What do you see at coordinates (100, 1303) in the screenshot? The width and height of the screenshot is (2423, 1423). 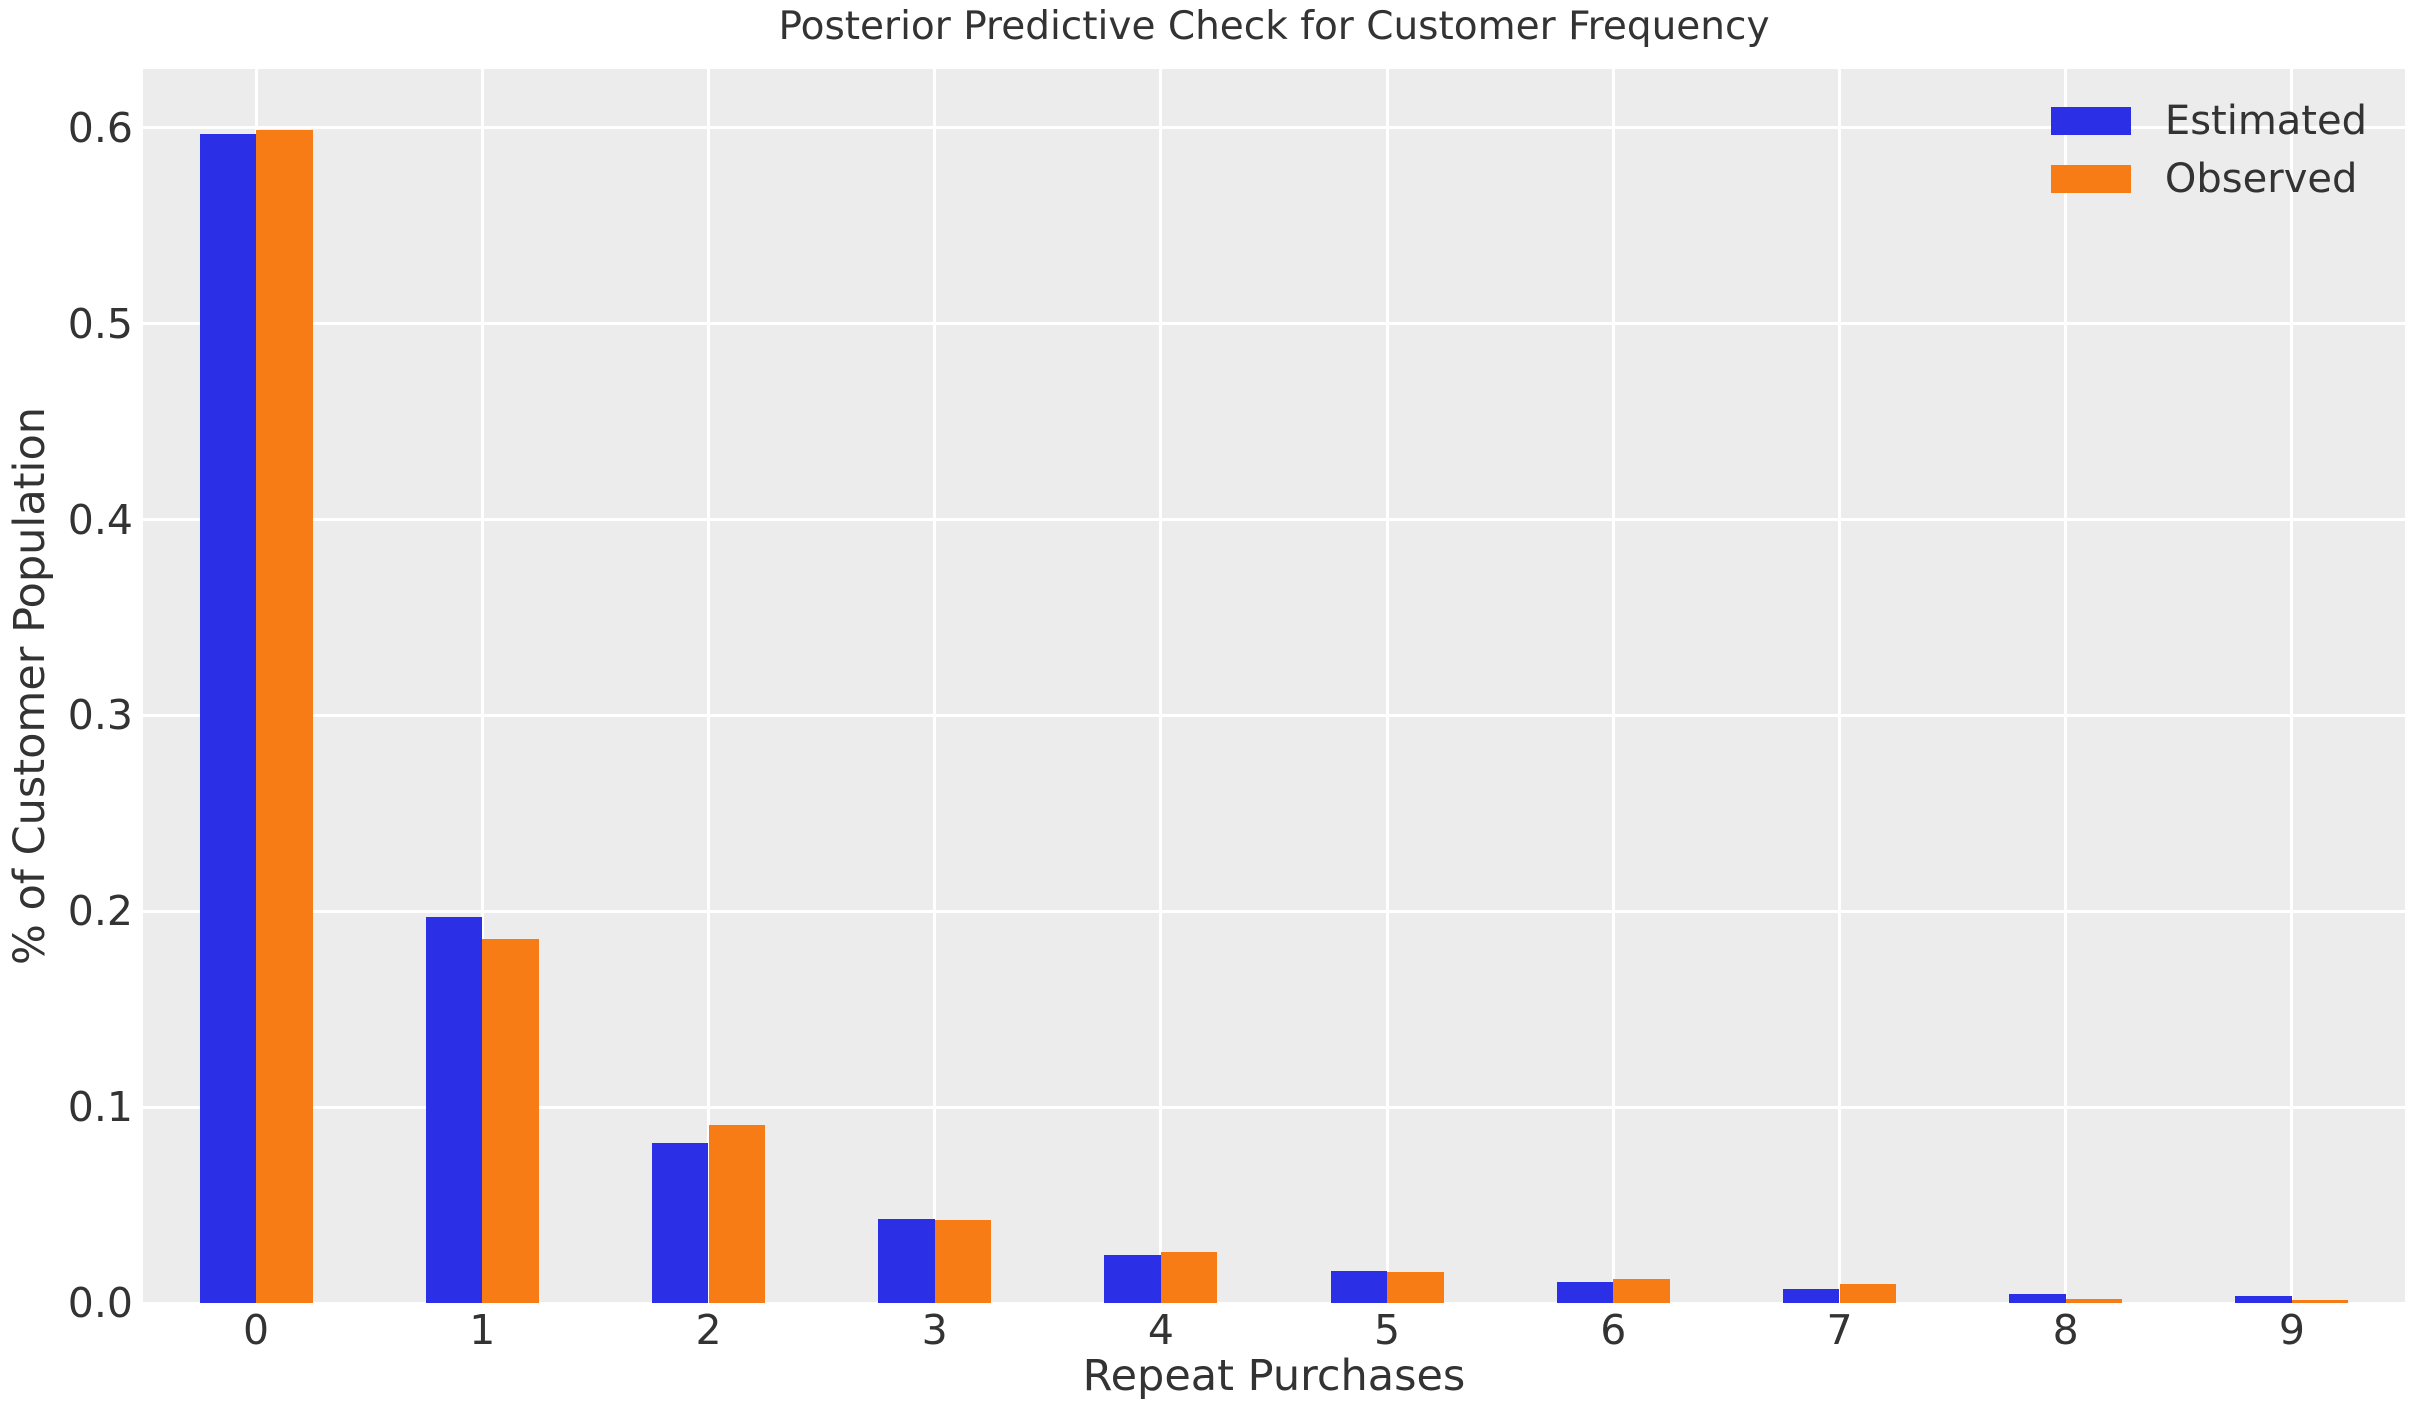 I see `y-tick-label: 0.0` at bounding box center [100, 1303].